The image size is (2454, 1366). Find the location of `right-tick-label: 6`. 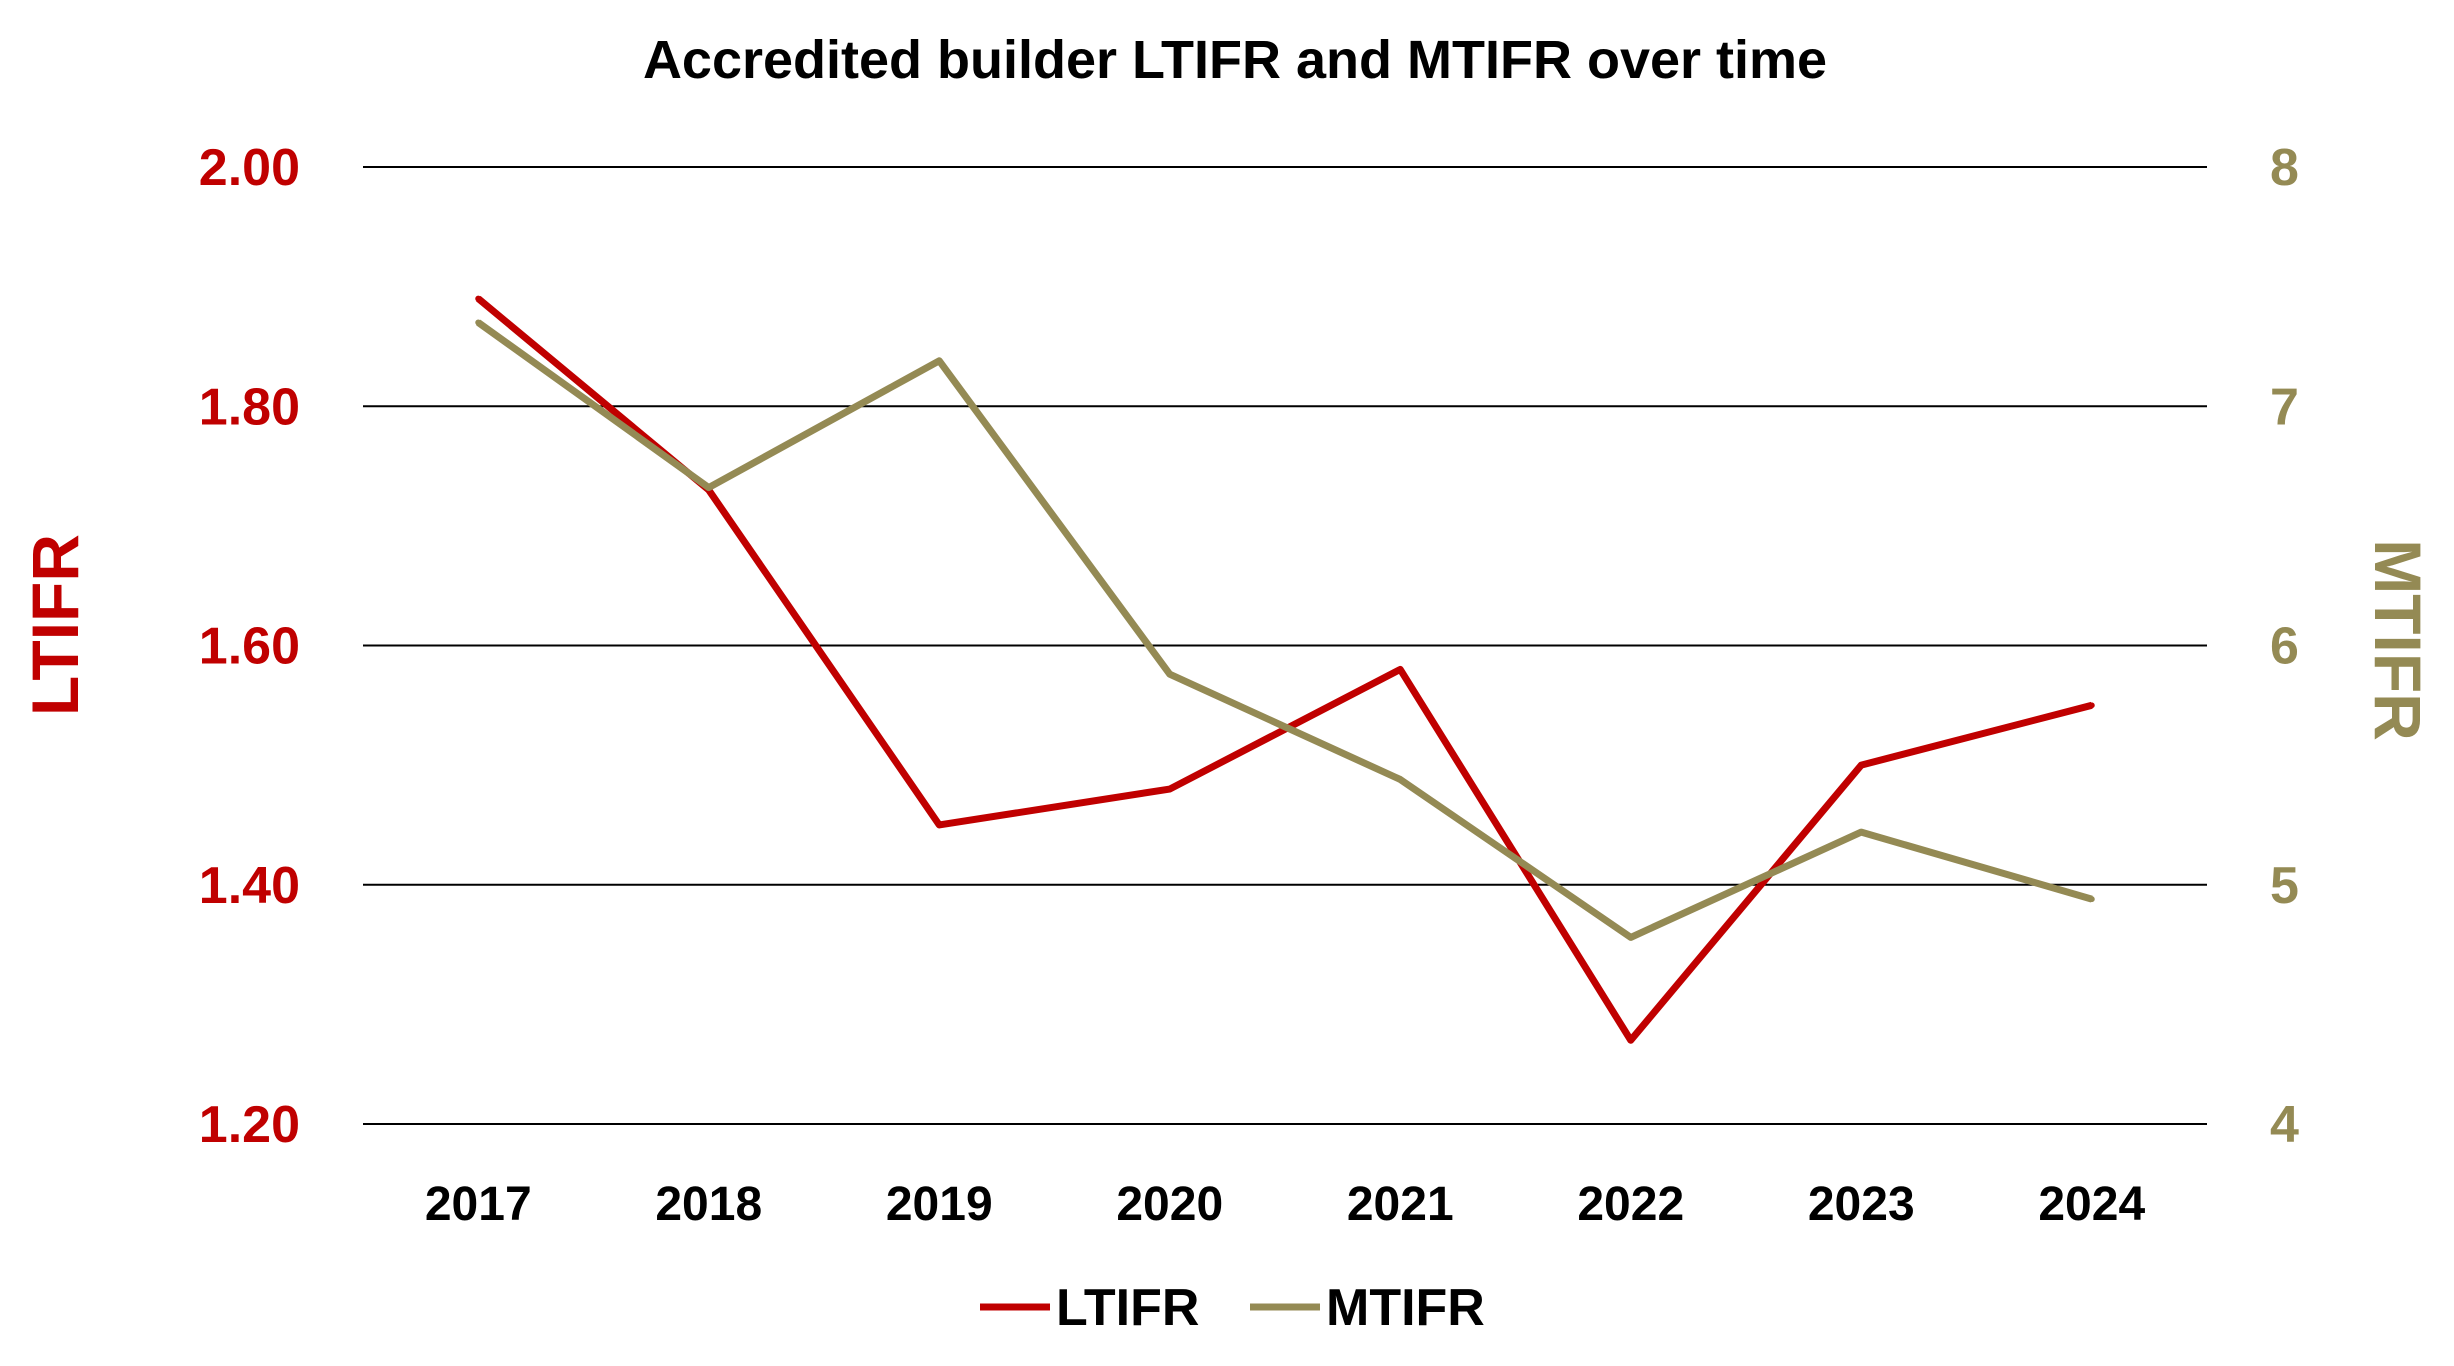

right-tick-label: 6 is located at coordinates (2284, 647).